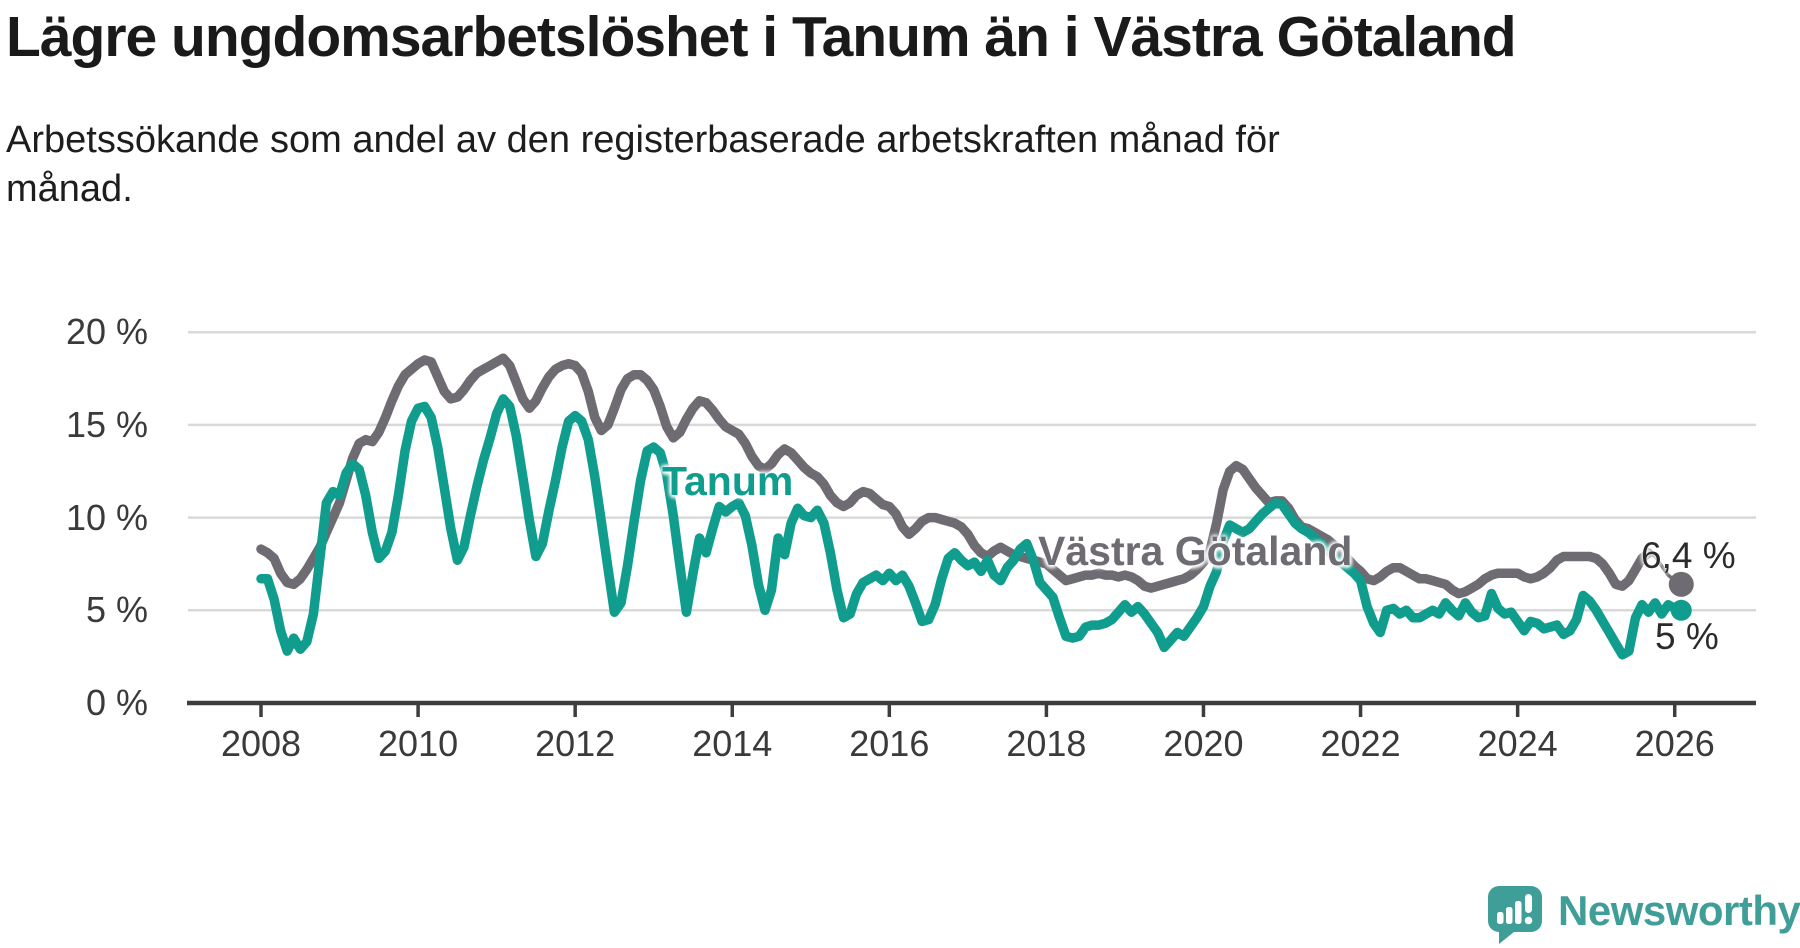 This screenshot has width=1800, height=948. Describe the element at coordinates (1046, 743) in the screenshot. I see `x-tick-label: 2018` at that location.